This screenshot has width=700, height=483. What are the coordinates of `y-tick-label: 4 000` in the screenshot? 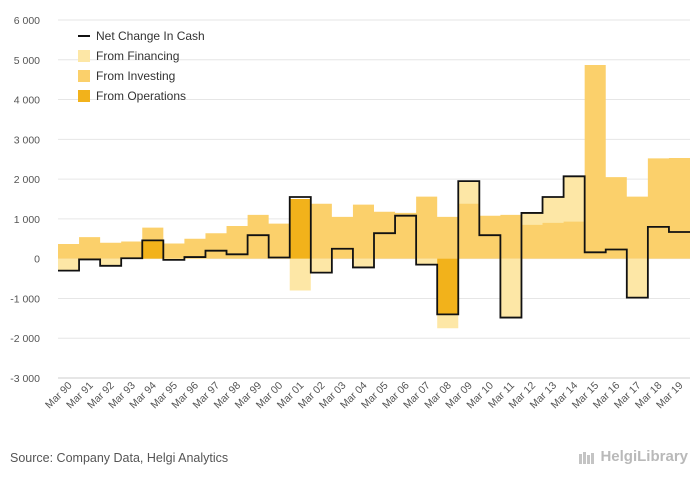 It's located at (27, 101).